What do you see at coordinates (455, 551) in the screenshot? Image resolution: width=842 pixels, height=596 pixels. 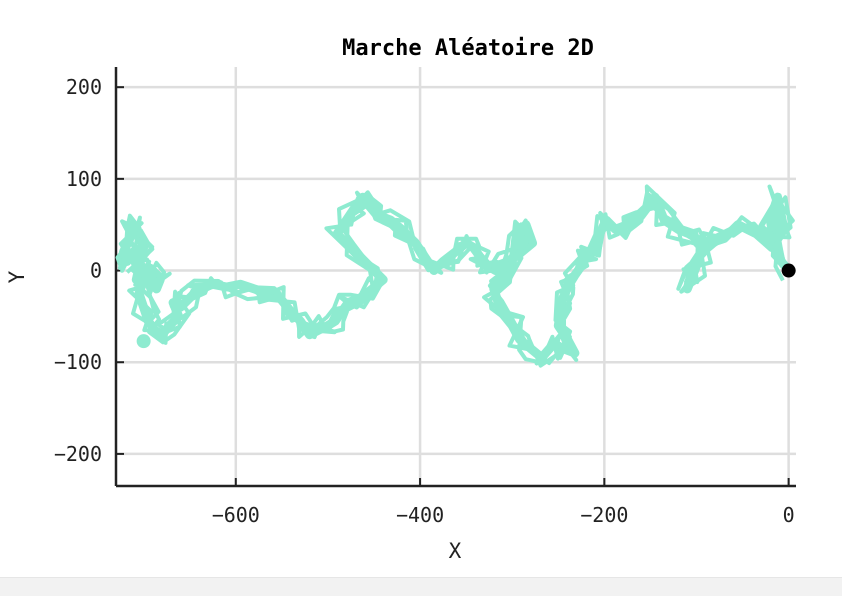 I see `x-axis-label: X` at bounding box center [455, 551].